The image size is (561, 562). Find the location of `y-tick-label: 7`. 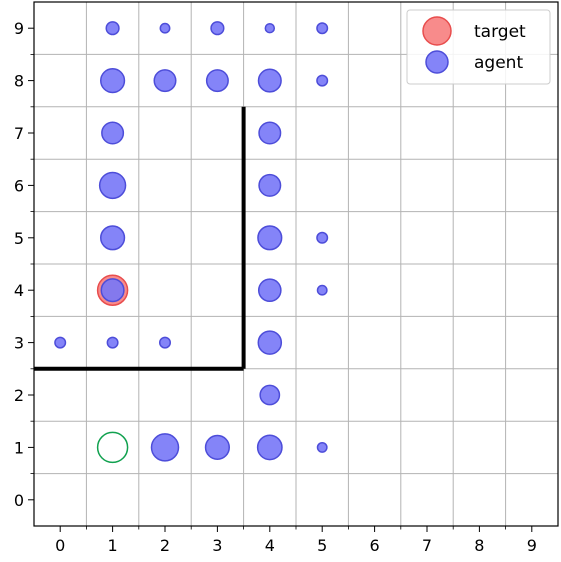

y-tick-label: 7 is located at coordinates (19, 133).